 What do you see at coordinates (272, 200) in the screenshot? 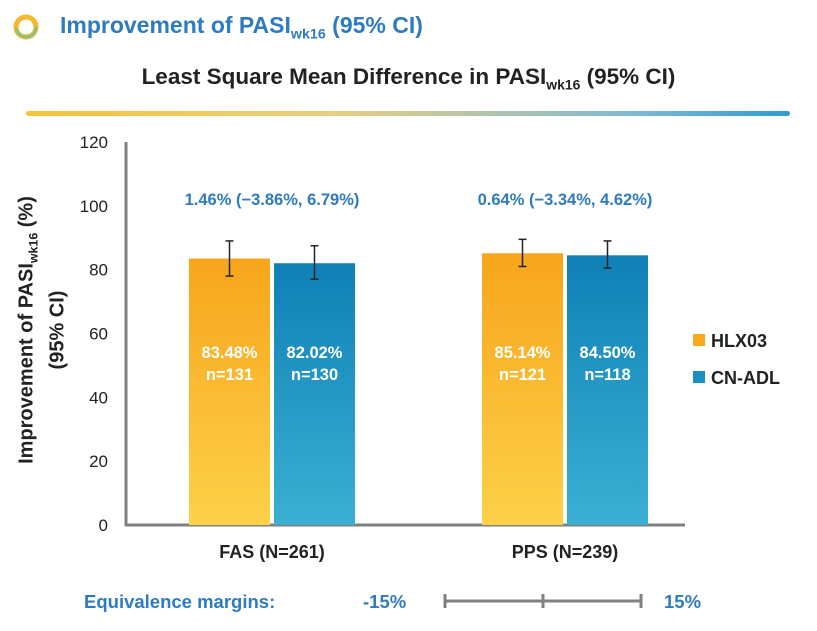
I see `difference-label: 1.46% (−3.86%, 6.79%)` at bounding box center [272, 200].